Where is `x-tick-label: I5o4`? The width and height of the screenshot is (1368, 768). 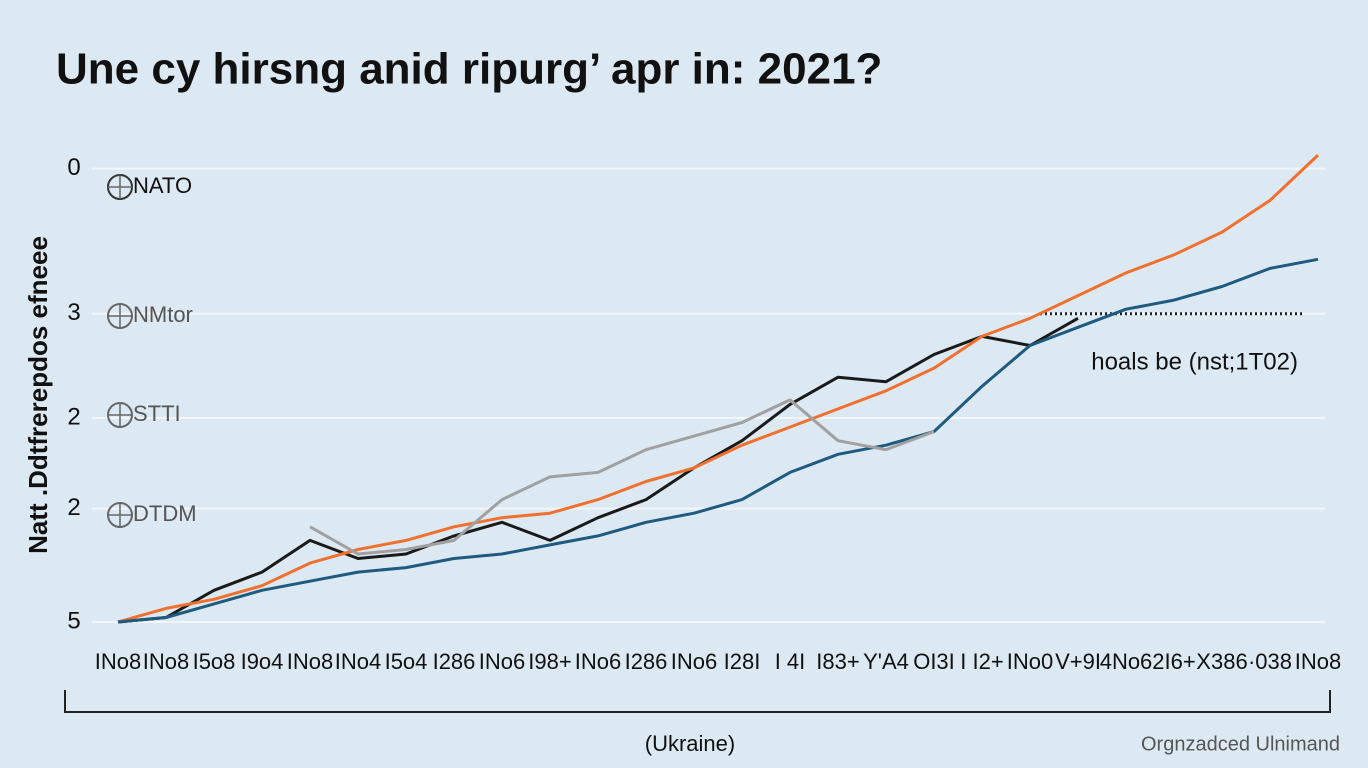
x-tick-label: I5o4 is located at coordinates (406, 661).